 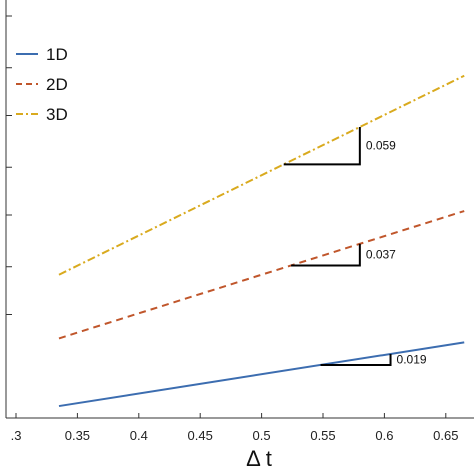 What do you see at coordinates (42, 84) in the screenshot?
I see `legend: 1D 2D 3D` at bounding box center [42, 84].